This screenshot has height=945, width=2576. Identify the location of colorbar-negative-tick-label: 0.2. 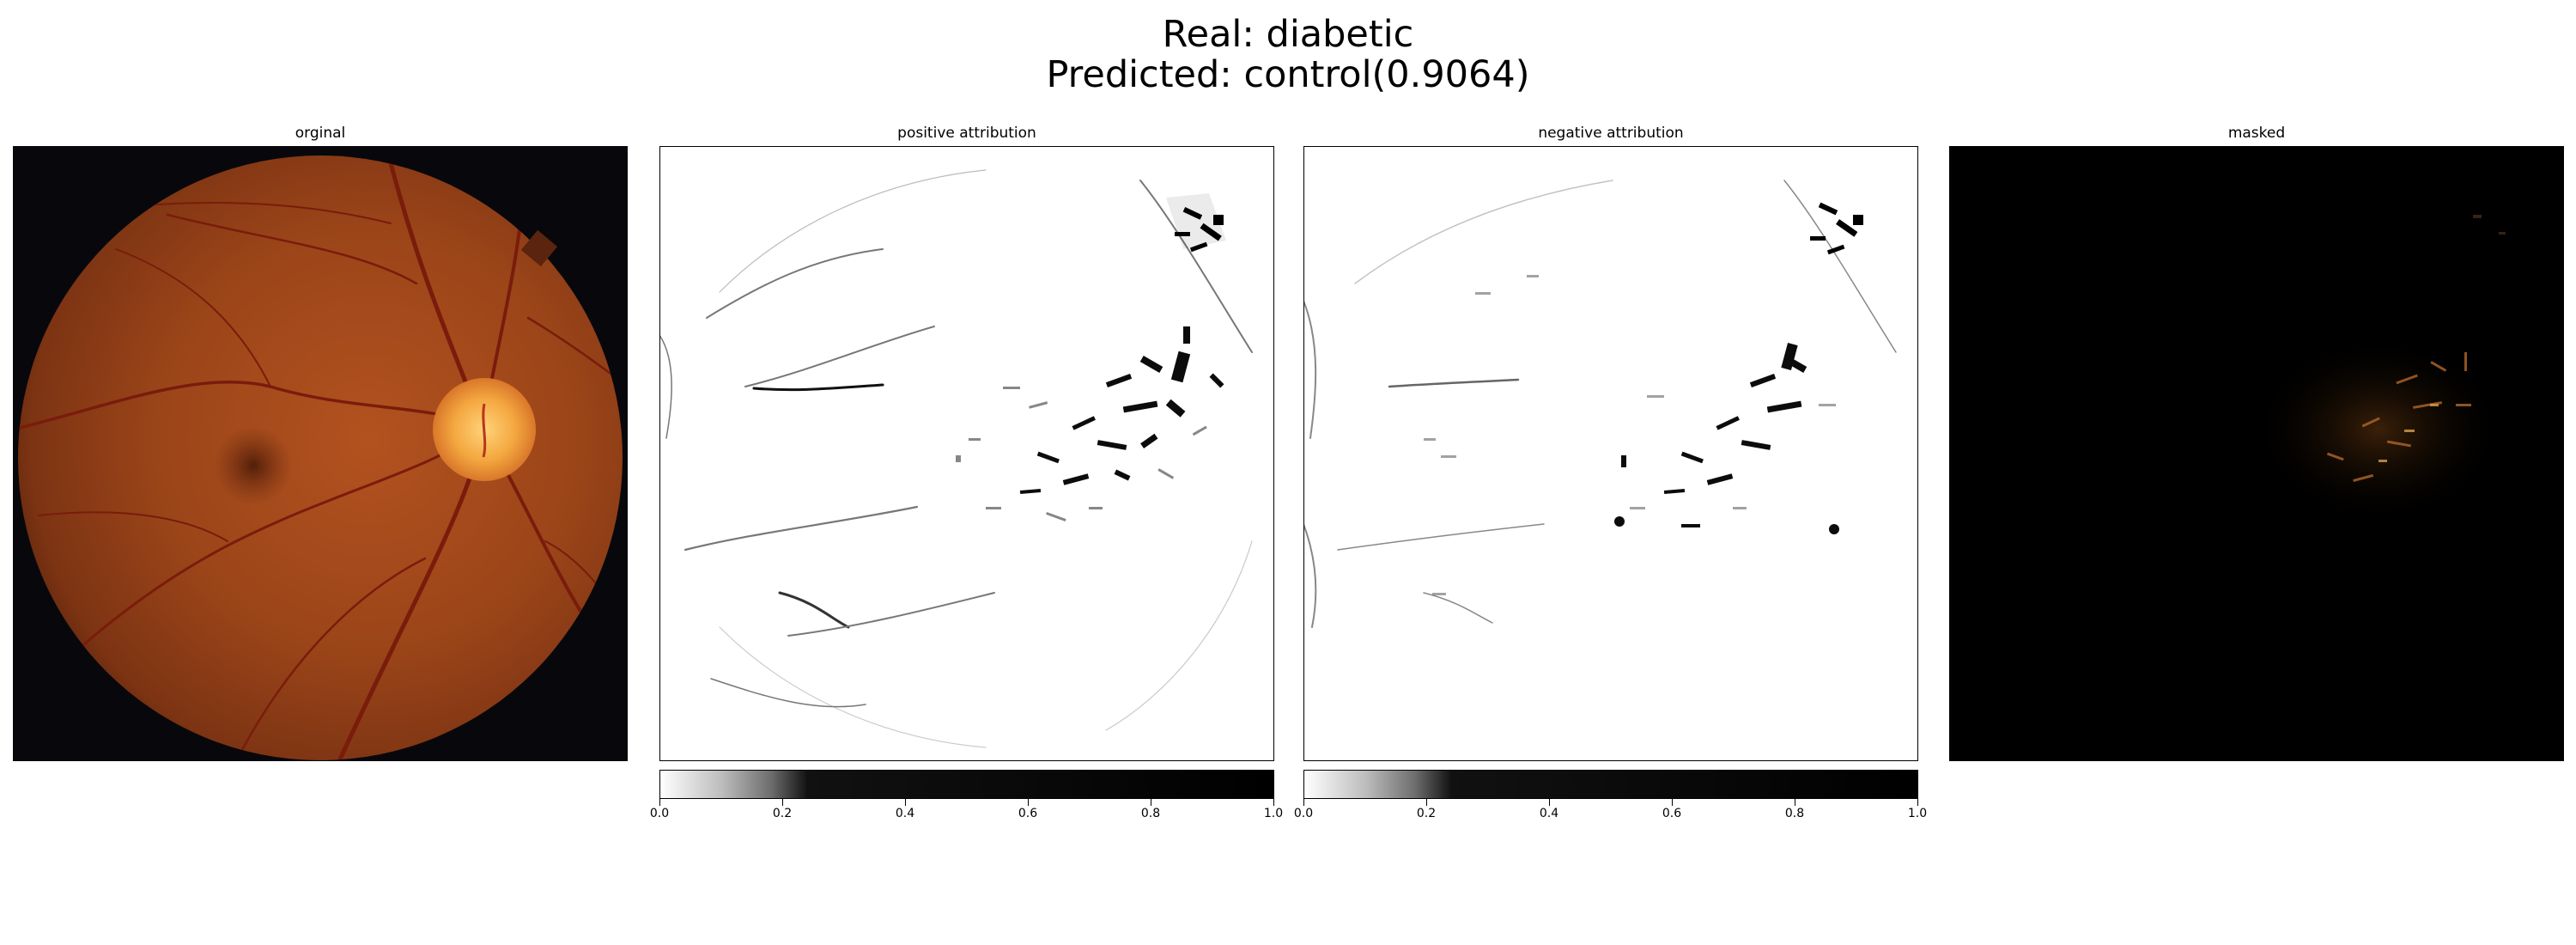
(1426, 813).